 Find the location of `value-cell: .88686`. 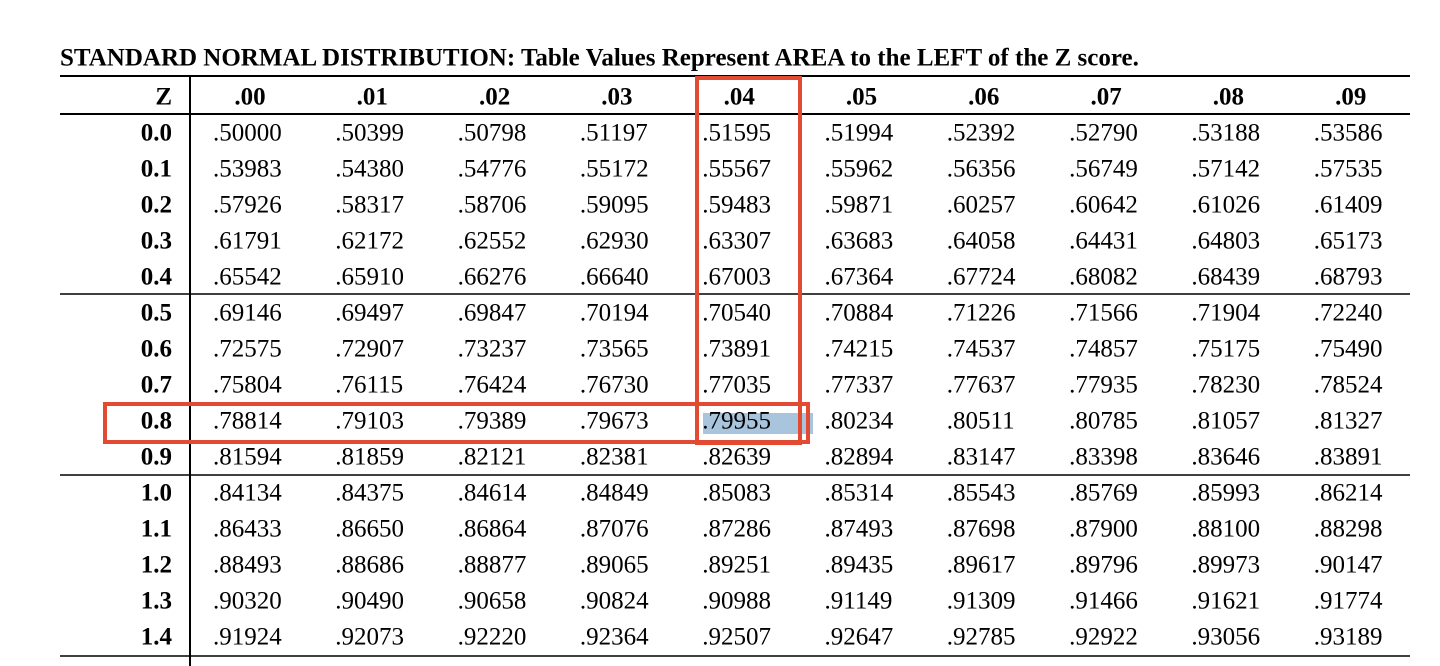

value-cell: .88686 is located at coordinates (369, 565).